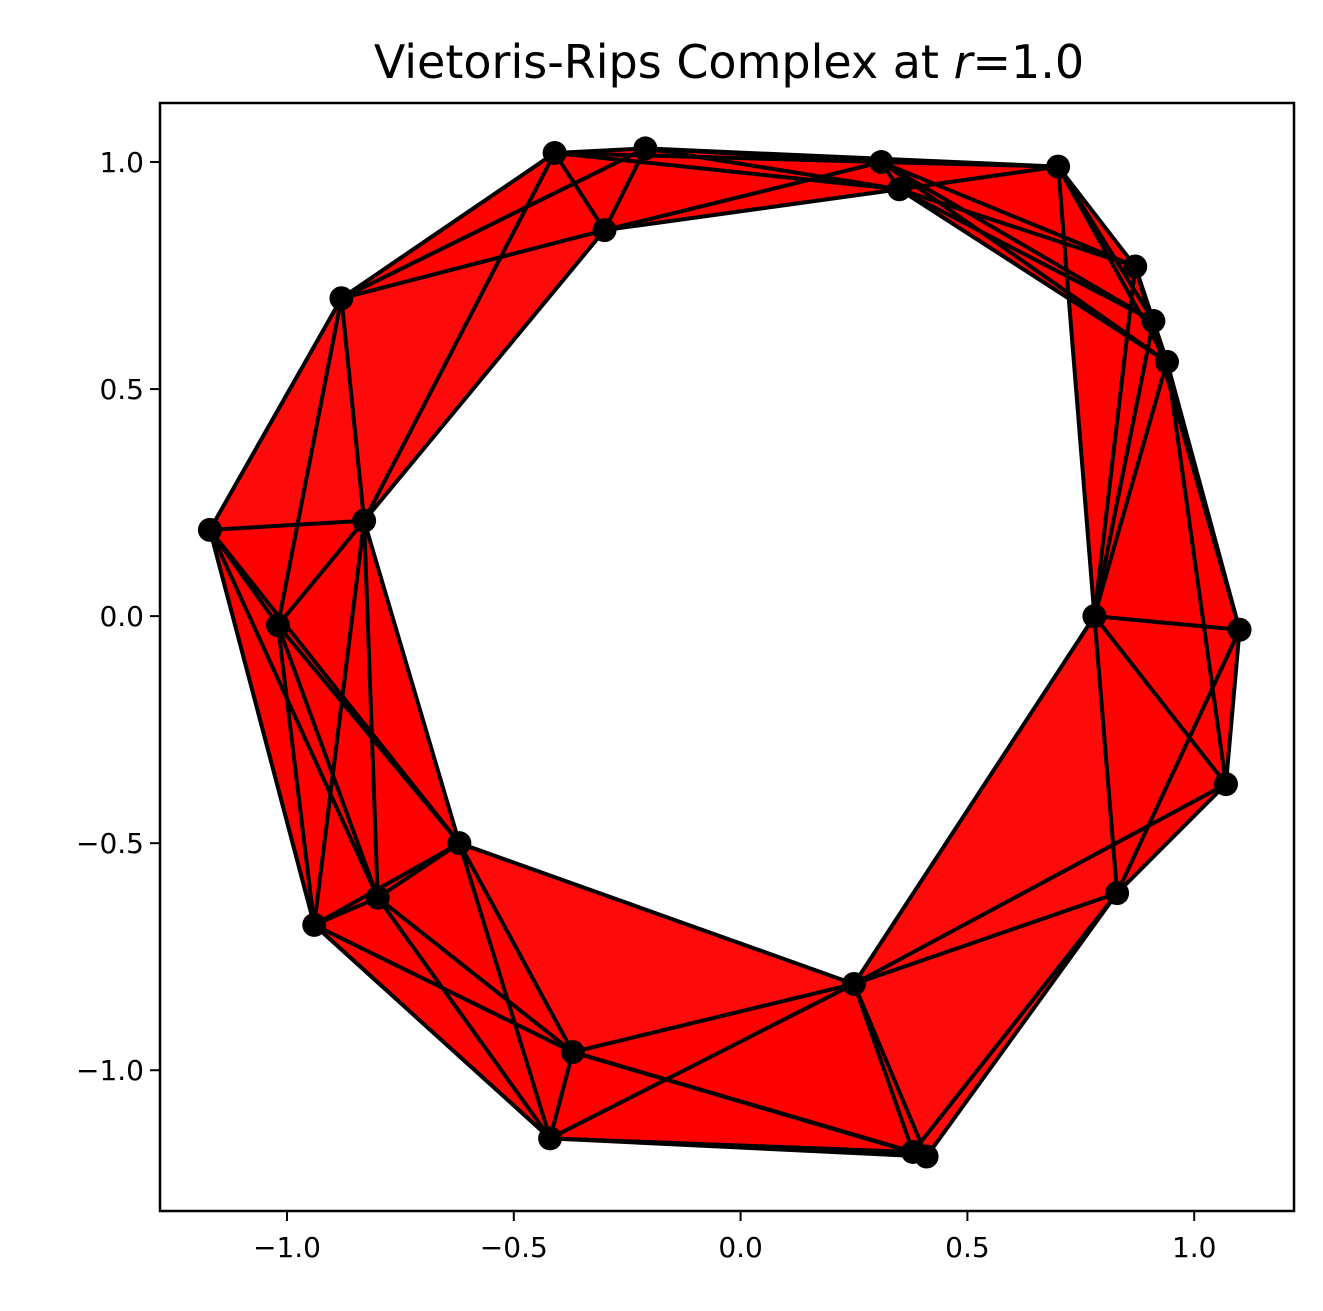 The width and height of the screenshot is (1323, 1311). Describe the element at coordinates (110, 1070) in the screenshot. I see `y-tick-label: −1.0` at that location.